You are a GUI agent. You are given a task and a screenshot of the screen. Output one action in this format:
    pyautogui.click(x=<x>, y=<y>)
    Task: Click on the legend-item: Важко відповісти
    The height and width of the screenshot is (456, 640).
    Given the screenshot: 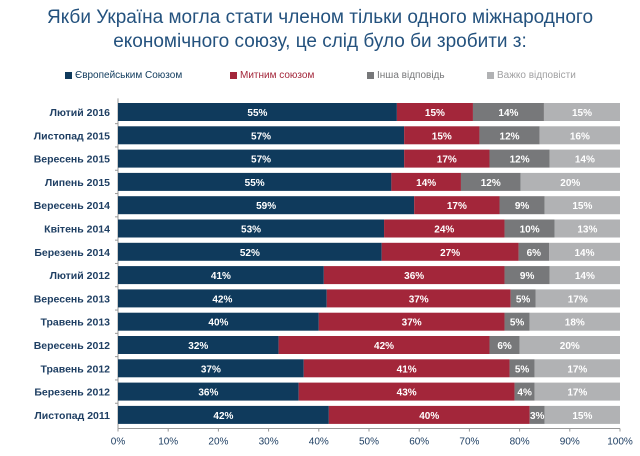 What is the action you would take?
    pyautogui.click(x=531, y=75)
    